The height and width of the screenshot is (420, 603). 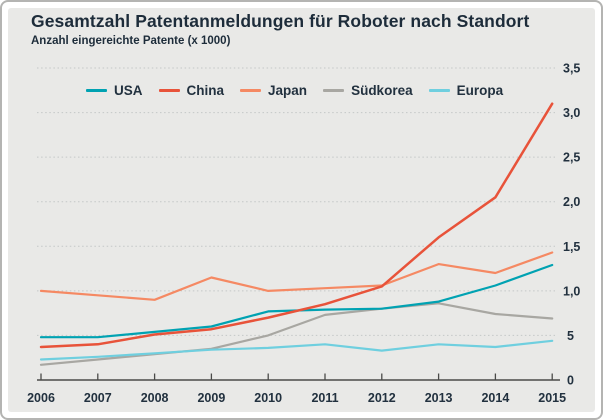 I want to click on series-line-europa, so click(x=296, y=350).